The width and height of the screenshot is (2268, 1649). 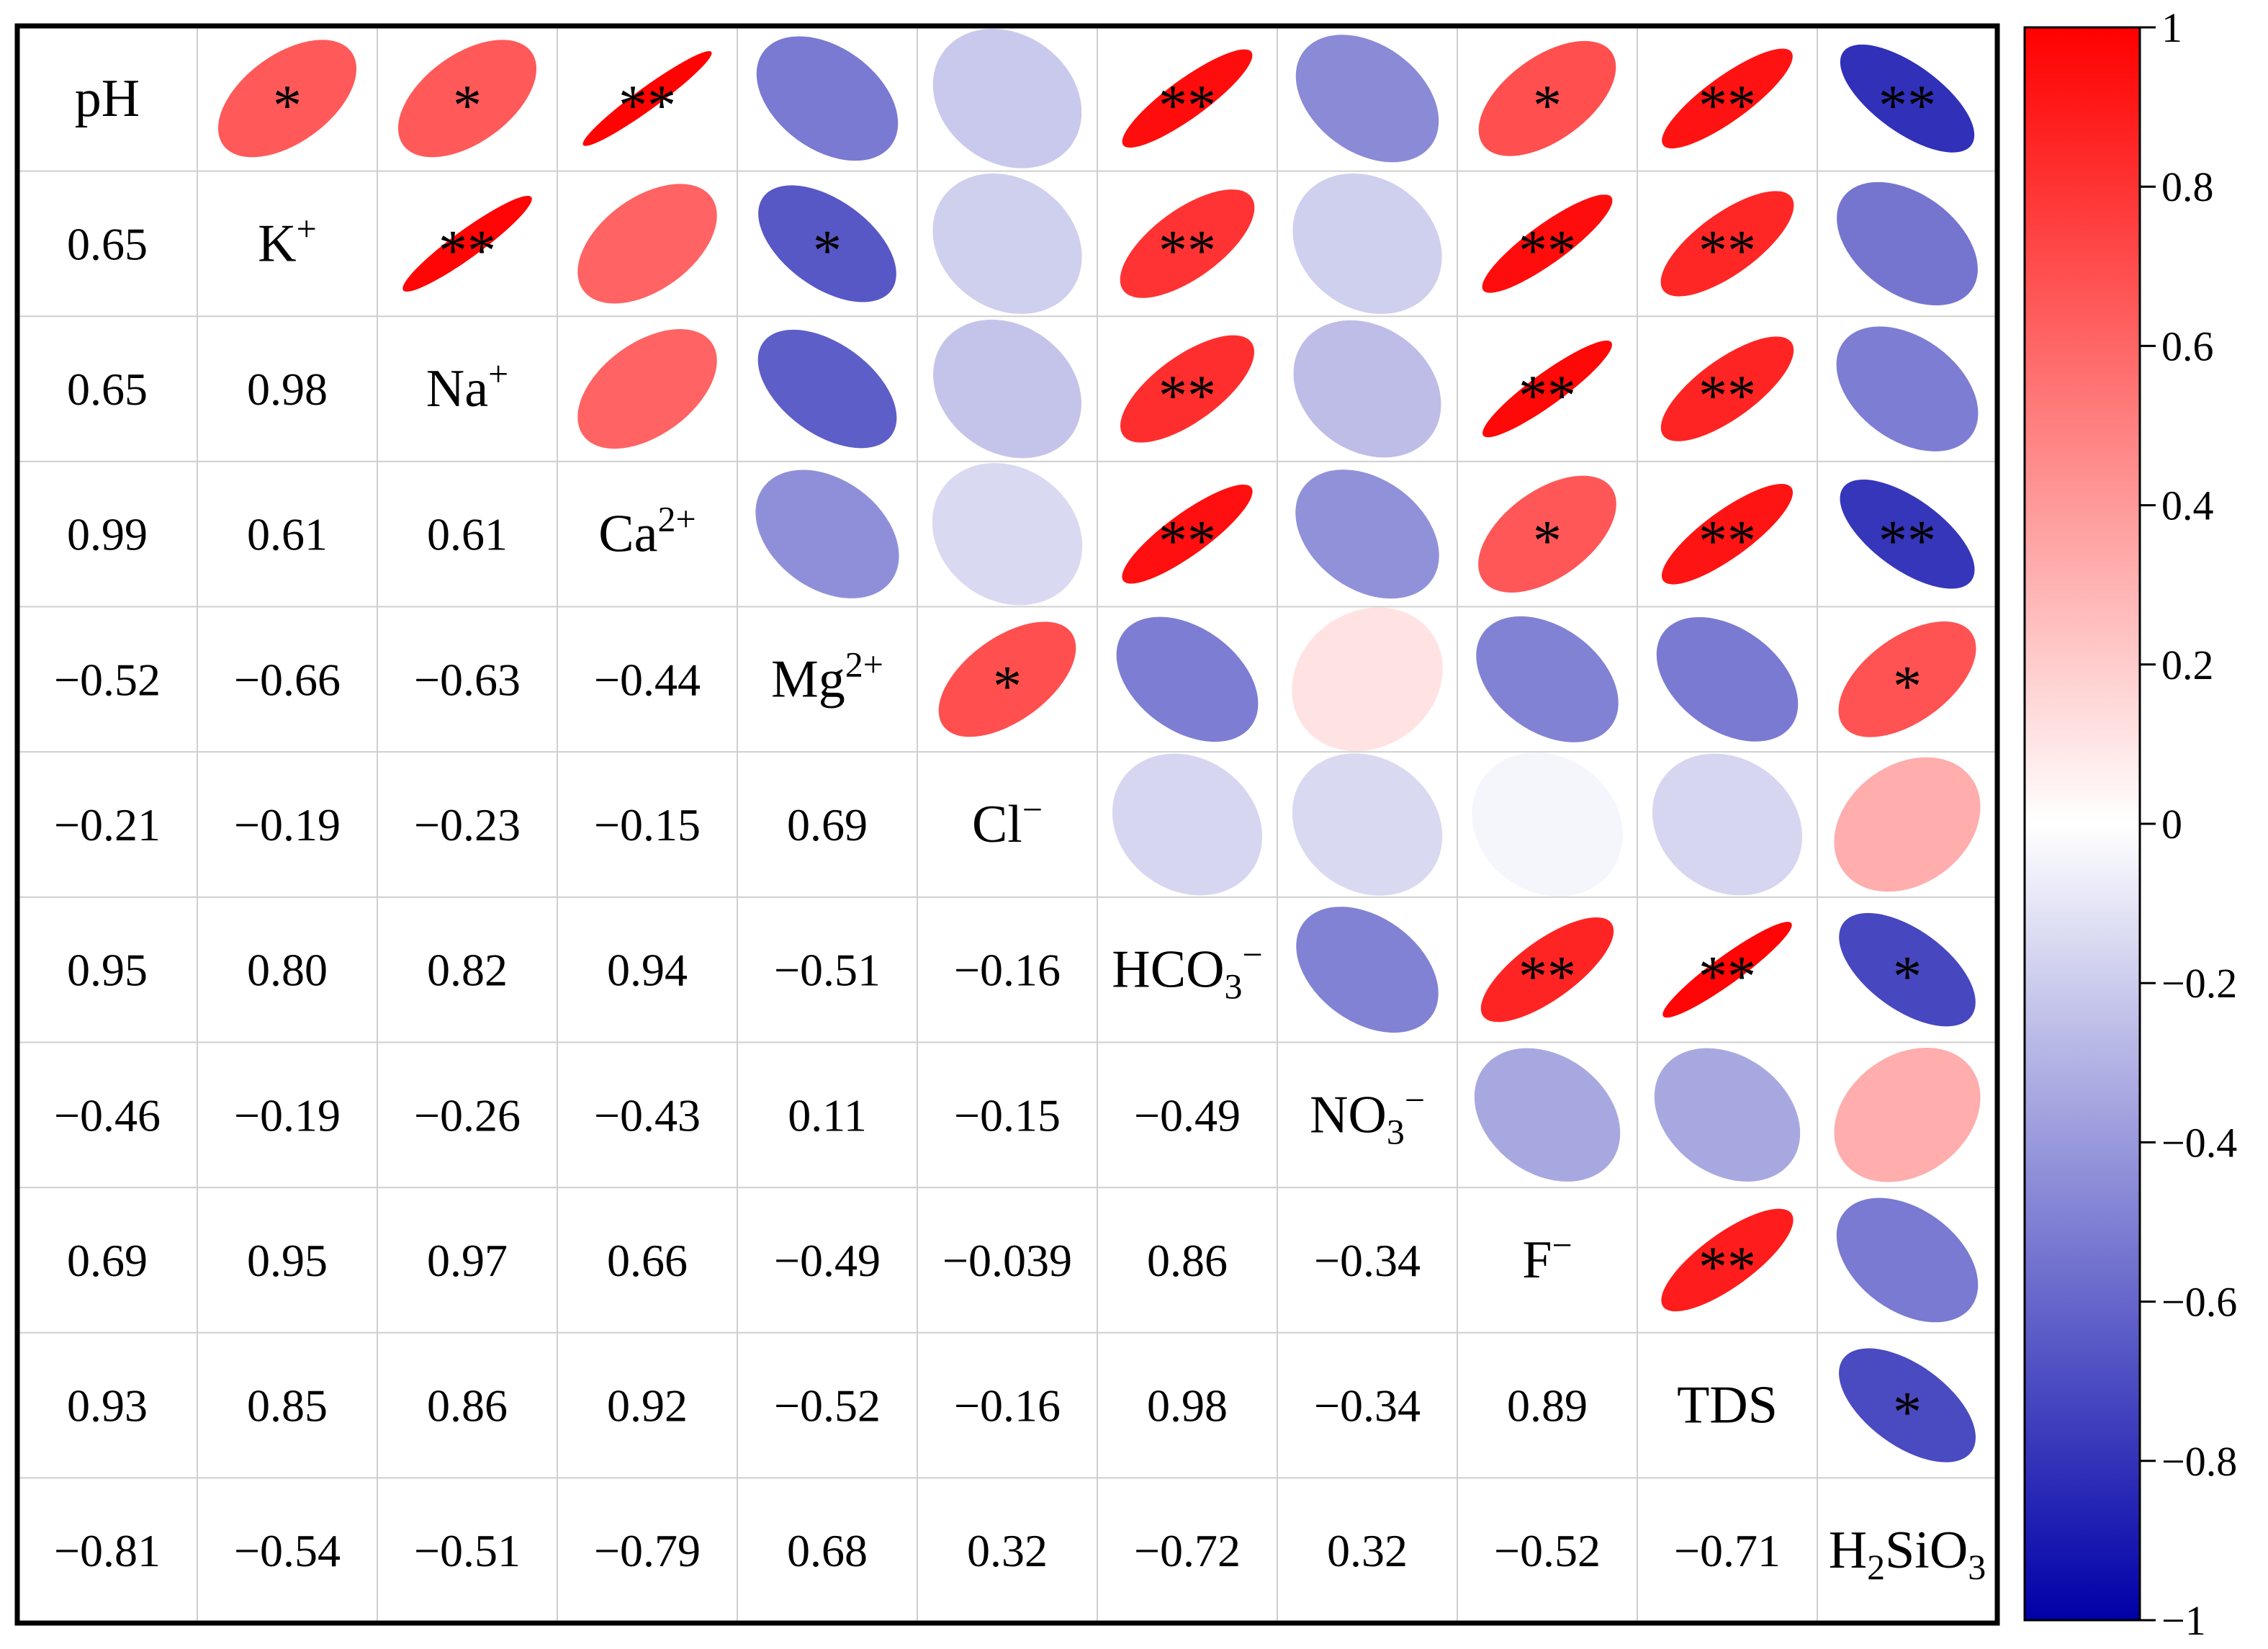 I want to click on colorbar-tick-label: −0.8, so click(x=2199, y=1461).